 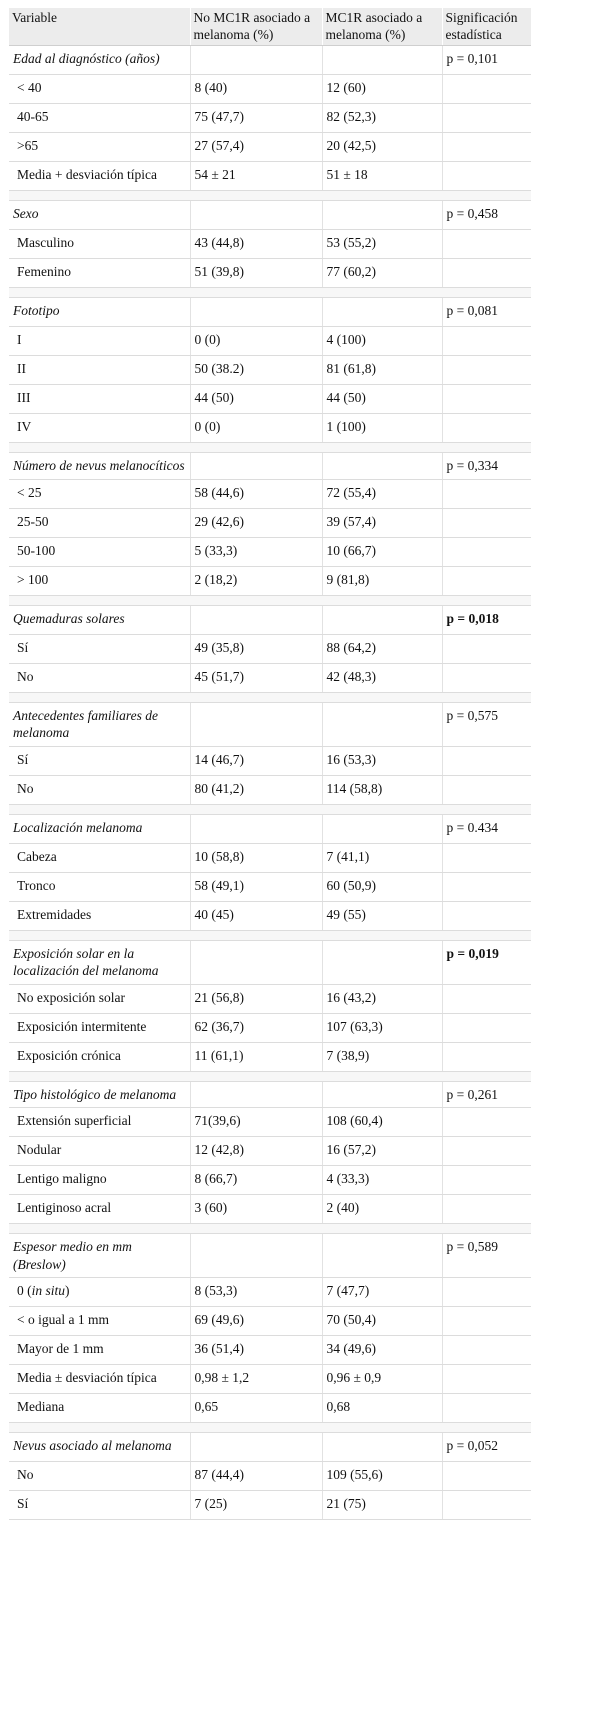 What do you see at coordinates (270, 620) in the screenshot?
I see `category-row: Quemaduras solares p = 0,018` at bounding box center [270, 620].